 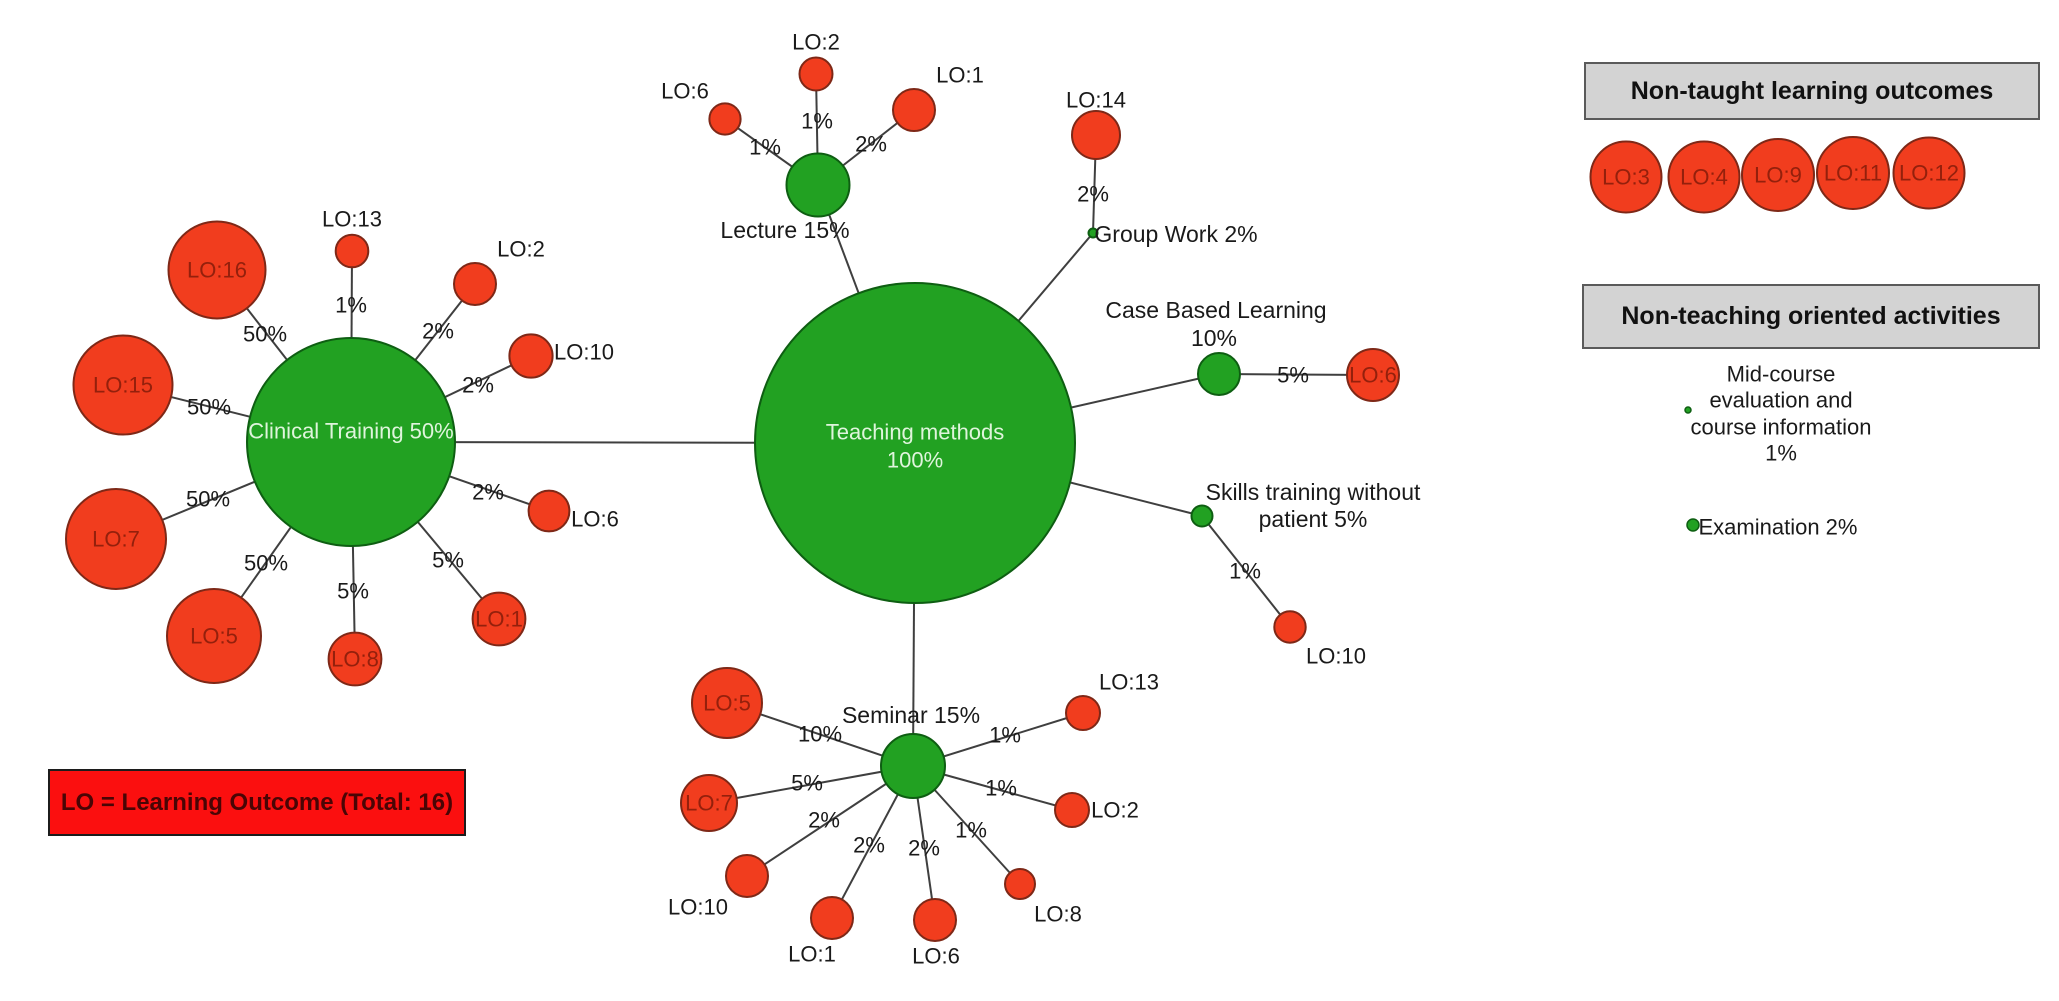 What do you see at coordinates (584, 352) in the screenshot?
I see `node-label-c10-0: LO:10` at bounding box center [584, 352].